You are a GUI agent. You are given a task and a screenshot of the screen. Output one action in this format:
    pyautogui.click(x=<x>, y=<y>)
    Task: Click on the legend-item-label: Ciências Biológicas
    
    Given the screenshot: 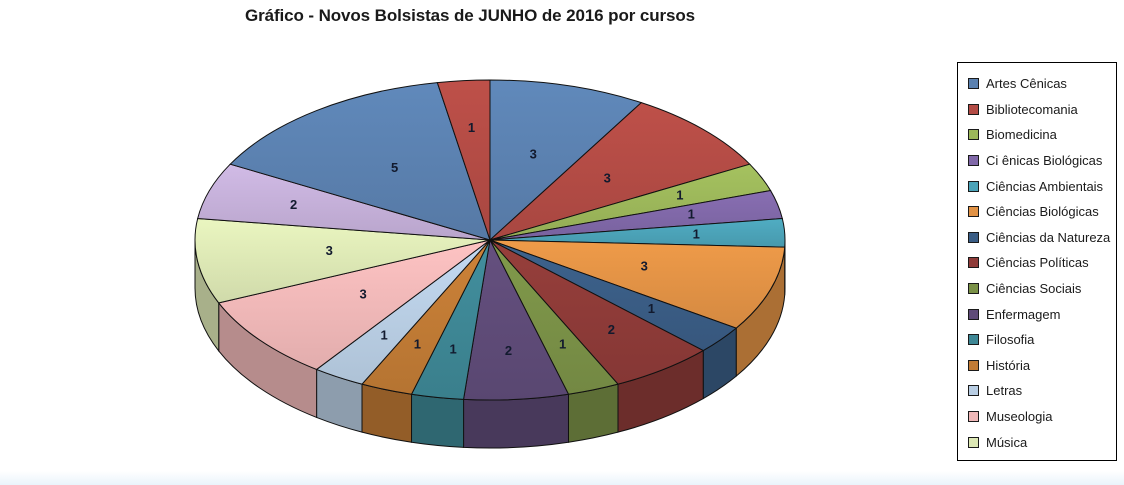 What is the action you would take?
    pyautogui.click(x=1042, y=212)
    